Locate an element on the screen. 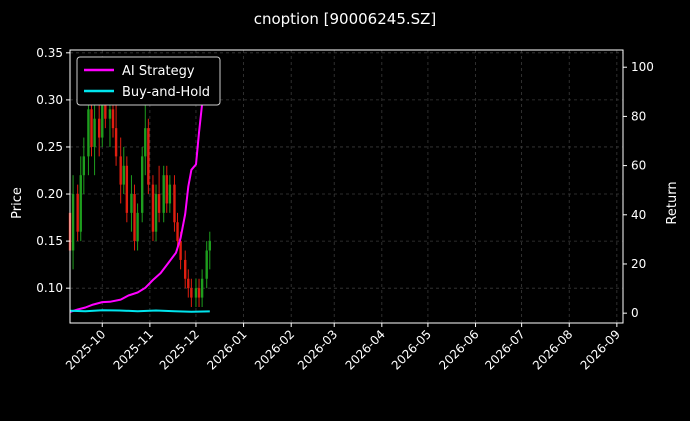 This screenshot has height=421, width=690. y-left-tick-label: 0.10 is located at coordinates (49, 288).